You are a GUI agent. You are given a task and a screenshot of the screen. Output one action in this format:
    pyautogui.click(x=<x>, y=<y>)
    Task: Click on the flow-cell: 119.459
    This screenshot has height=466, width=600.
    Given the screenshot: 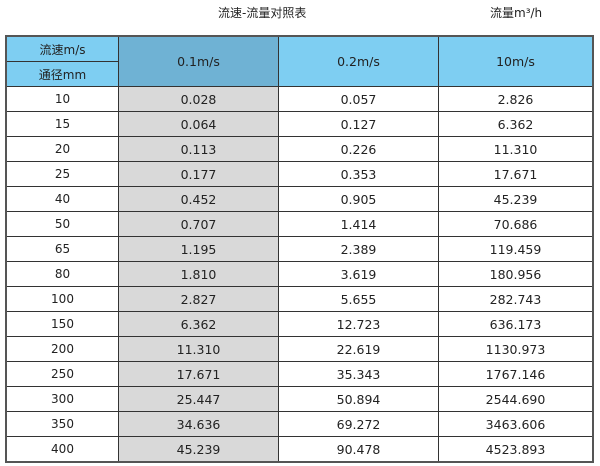 What is the action you would take?
    pyautogui.click(x=516, y=249)
    